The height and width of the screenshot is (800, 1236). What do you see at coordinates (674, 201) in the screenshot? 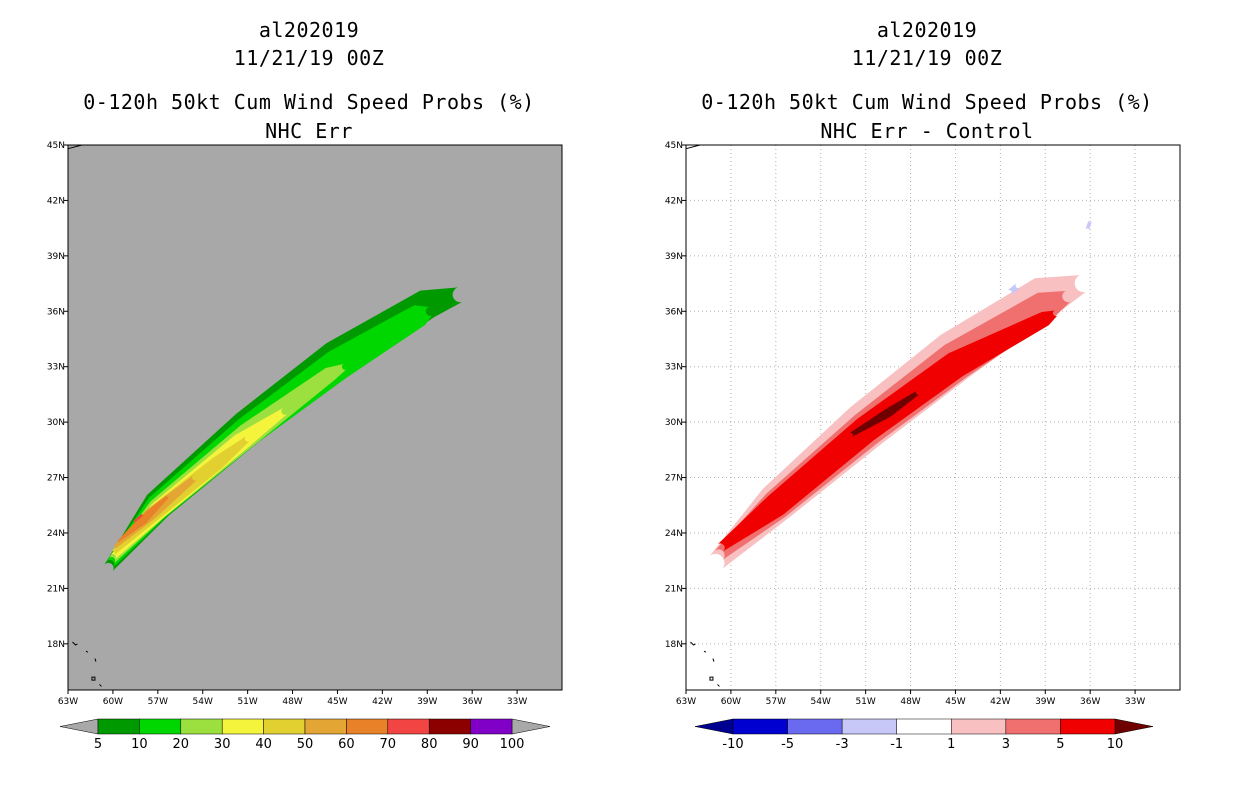
I see `y-tick-label: 42N` at bounding box center [674, 201].